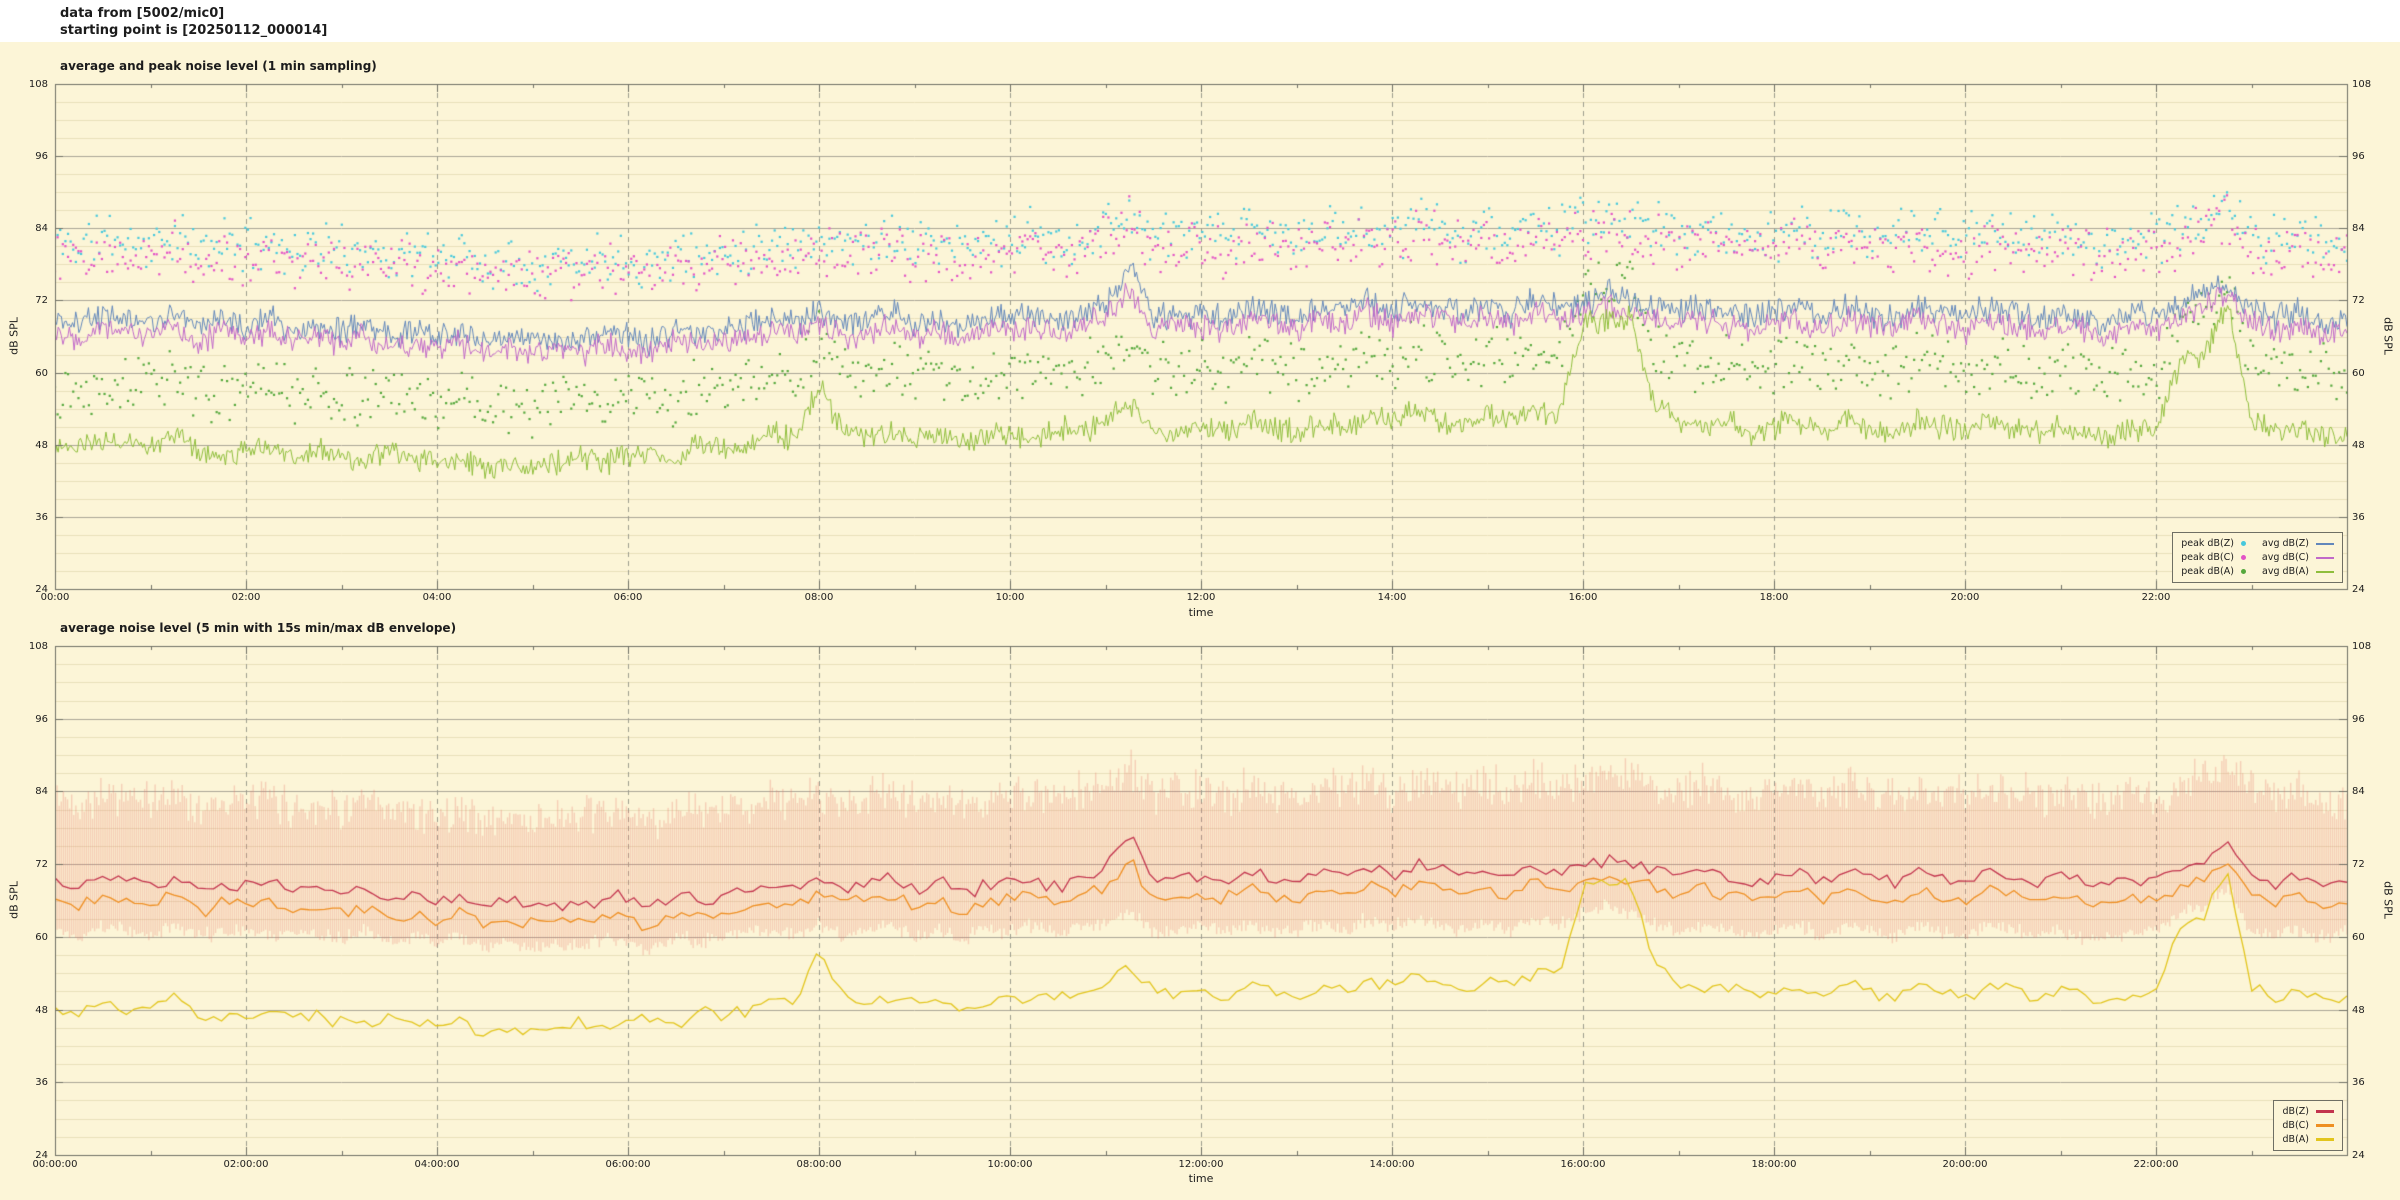 The width and height of the screenshot is (2400, 1200). Describe the element at coordinates (1010, 1164) in the screenshot. I see `x-tick-label: 10:00:00` at that location.